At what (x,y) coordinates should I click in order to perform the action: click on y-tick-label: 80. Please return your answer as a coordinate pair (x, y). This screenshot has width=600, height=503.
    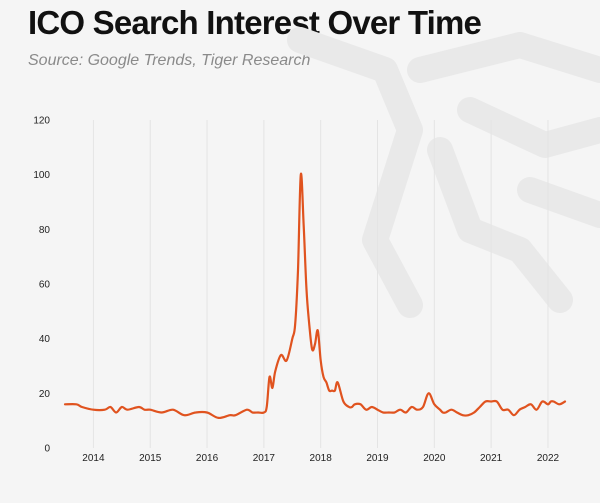
    Looking at the image, I should click on (45, 230).